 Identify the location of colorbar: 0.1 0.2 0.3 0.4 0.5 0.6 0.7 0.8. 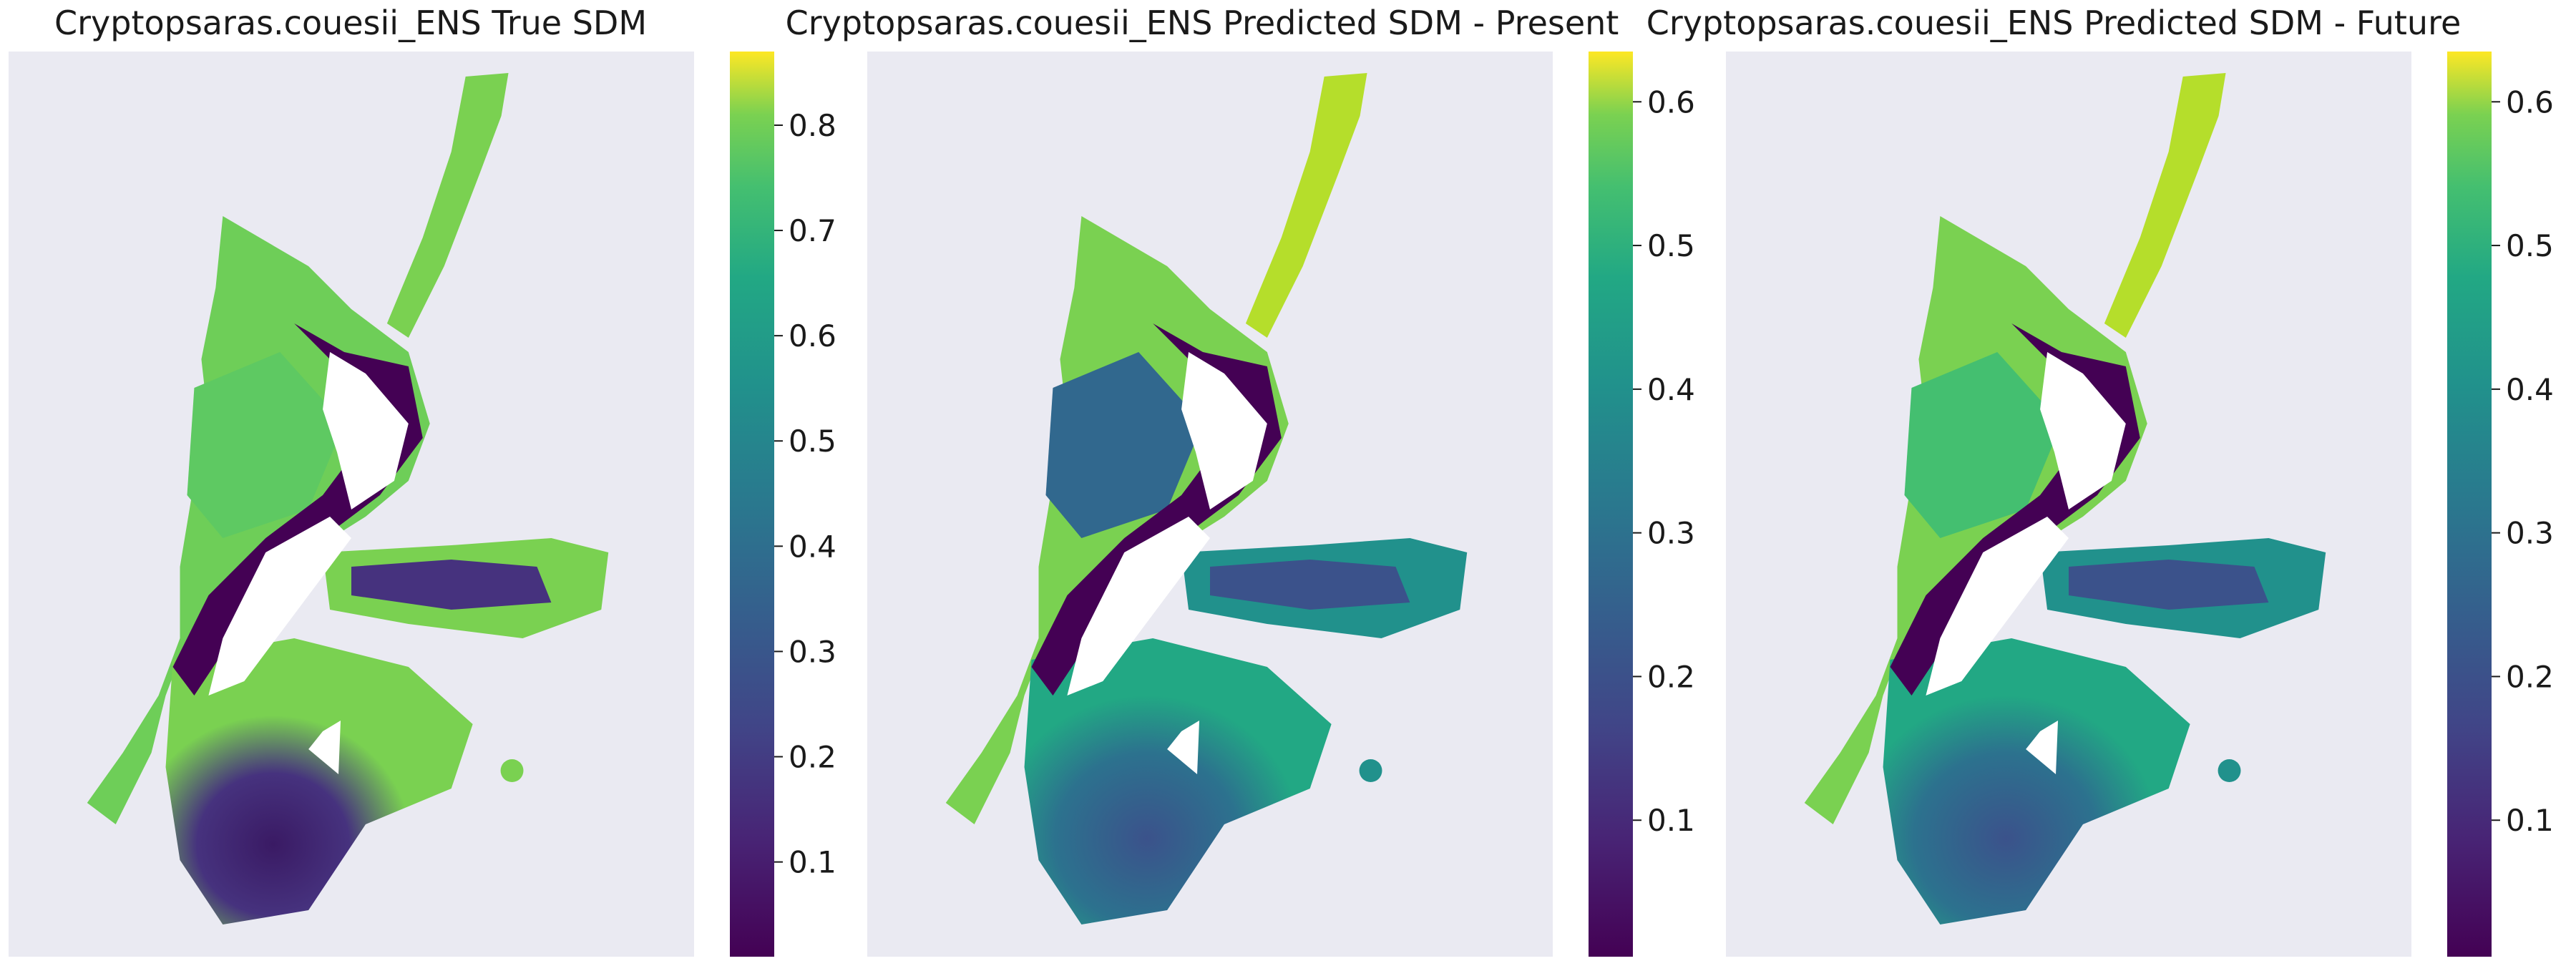
(783, 504).